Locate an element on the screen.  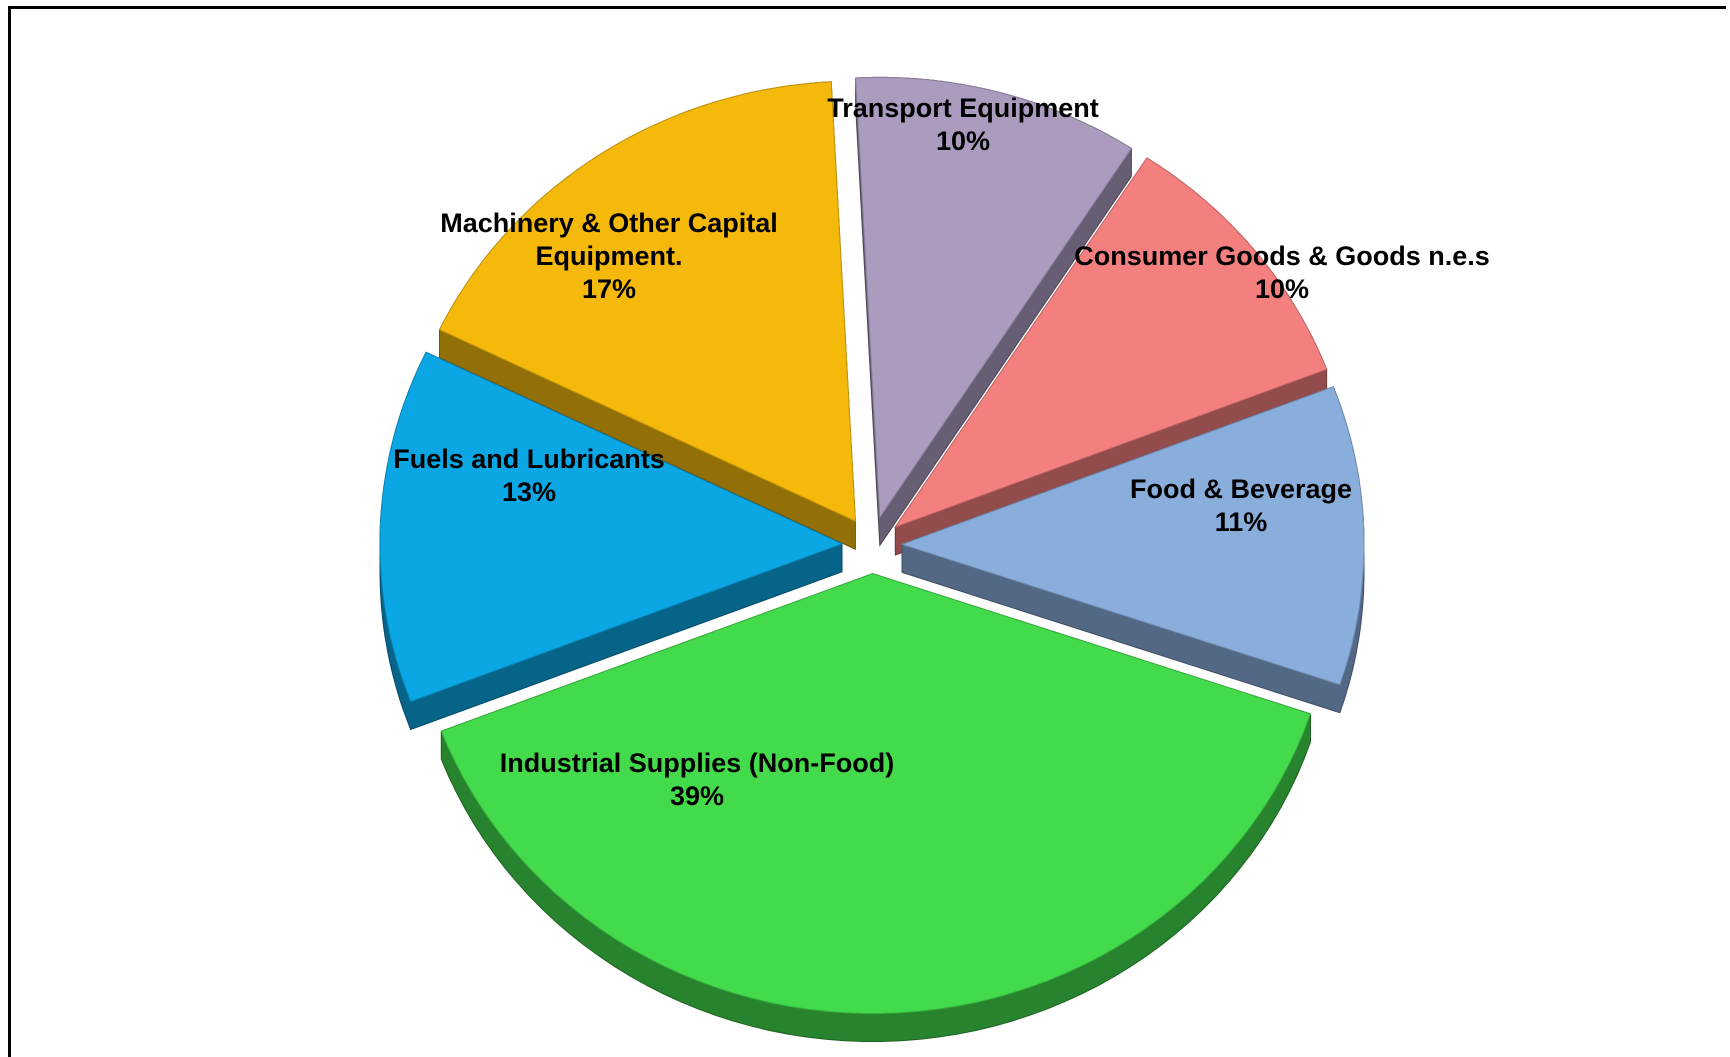
slice-label: Machinery & Other Capital Equipment. 17% is located at coordinates (609, 256).